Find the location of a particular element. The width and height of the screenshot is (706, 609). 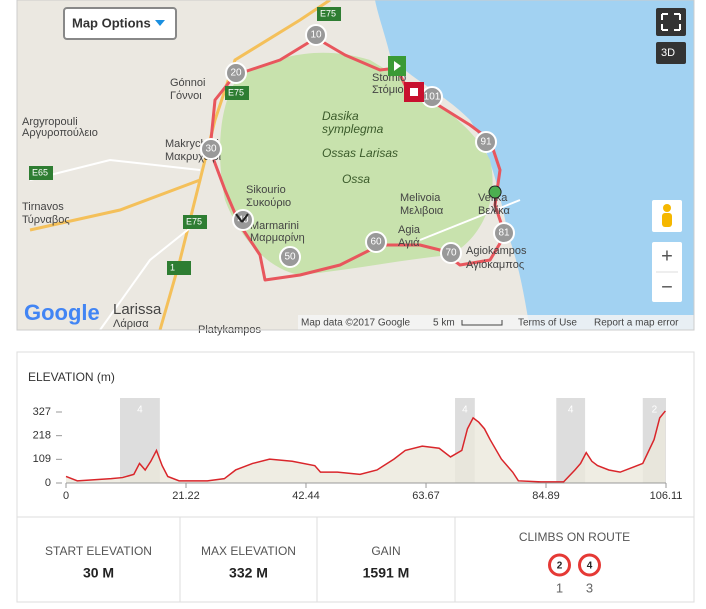

elevation-title: ELEVATION (m) is located at coordinates (71, 377).